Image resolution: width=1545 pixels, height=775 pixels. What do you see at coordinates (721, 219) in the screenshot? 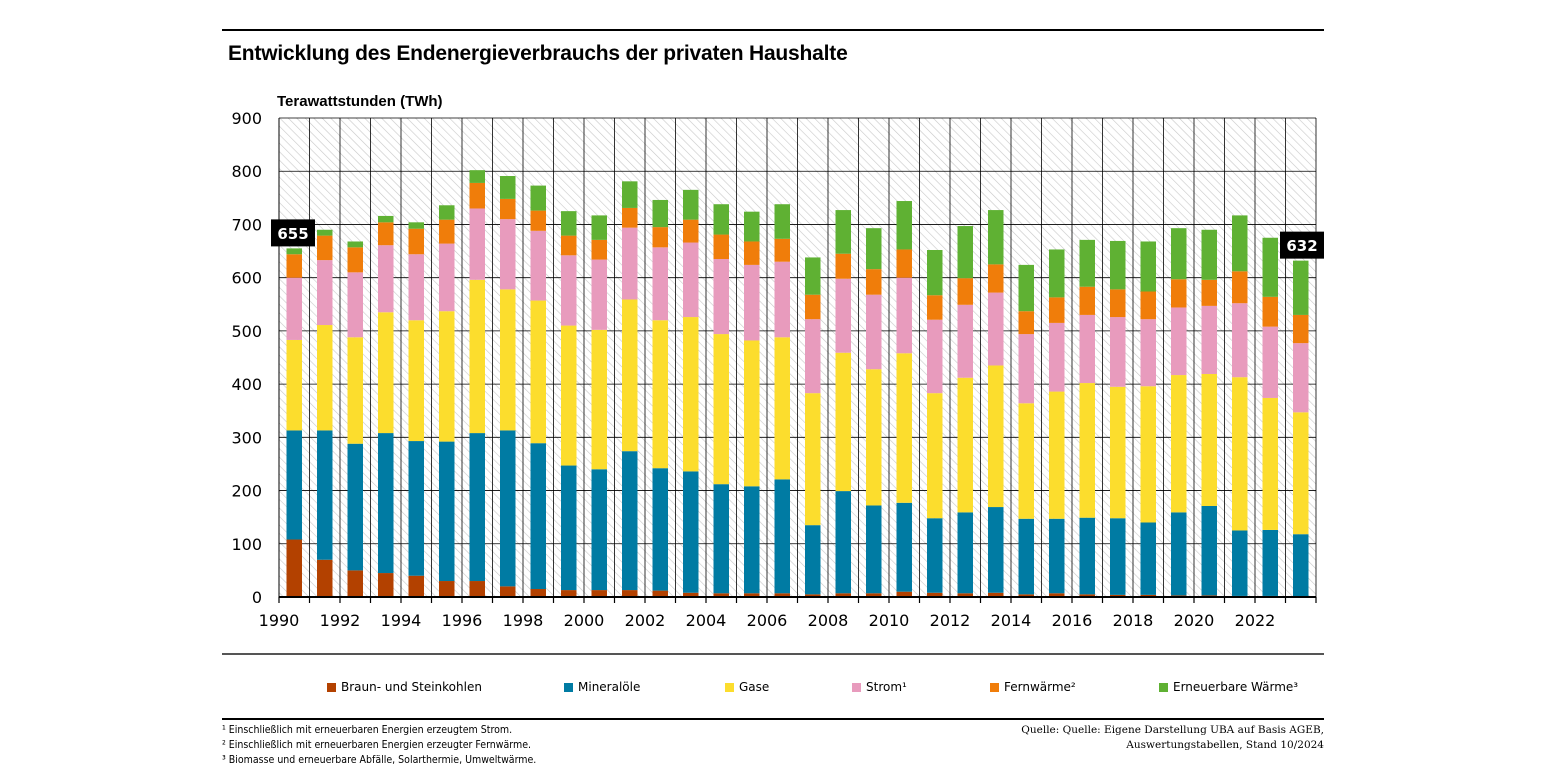
I see `bar-segment-2004-s5` at bounding box center [721, 219].